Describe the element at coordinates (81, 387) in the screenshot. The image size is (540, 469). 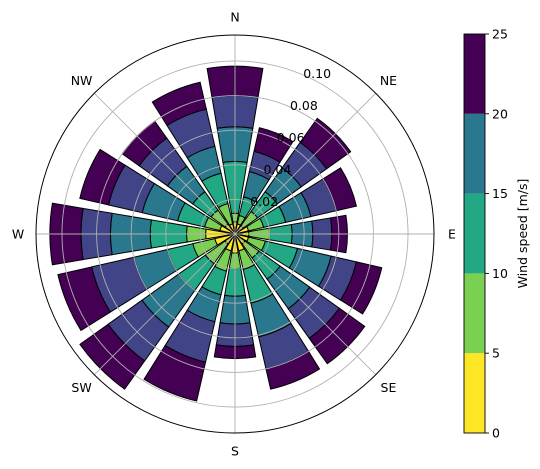
I see `direction-label-sw: SW` at that location.